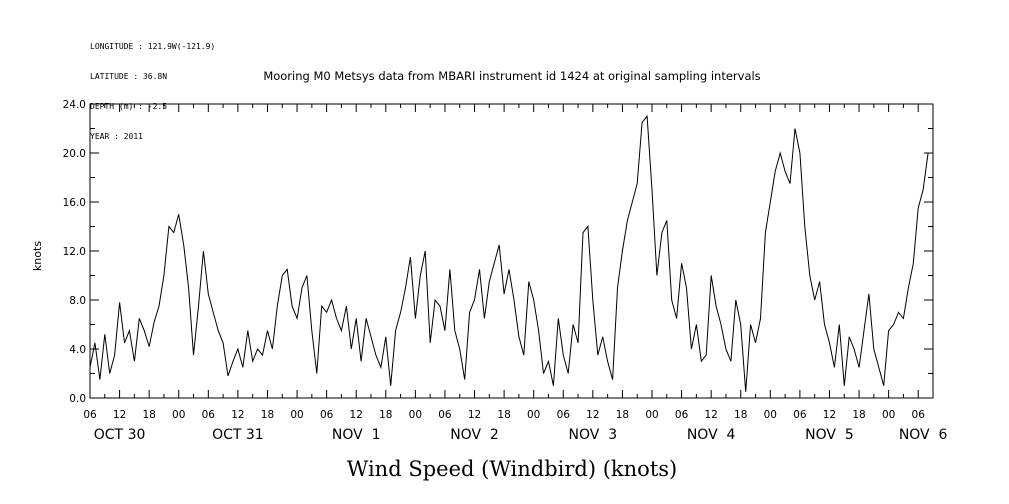  I want to click on y-tick-labels: 0.0 4.0 8.0 12.0 16.0 20.0 24.0, so click(74, 252).